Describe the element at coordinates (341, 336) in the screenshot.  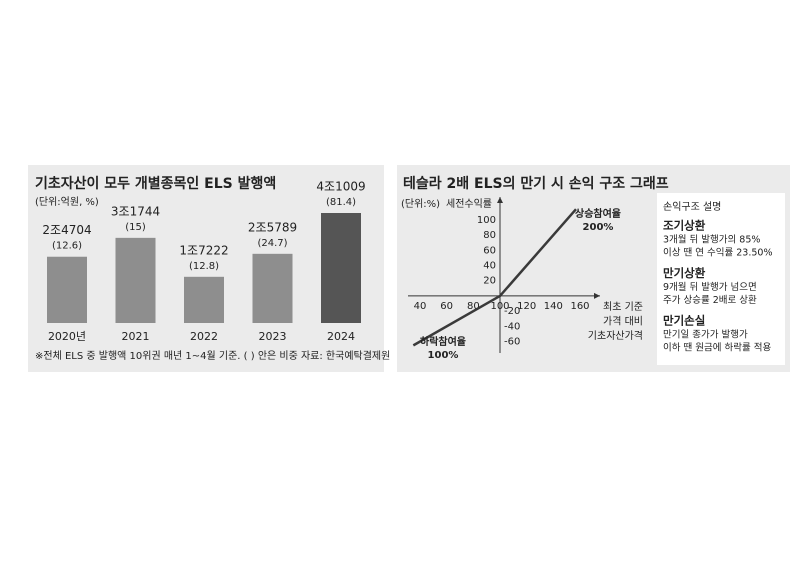
I see `x-tick-label: 2024` at that location.